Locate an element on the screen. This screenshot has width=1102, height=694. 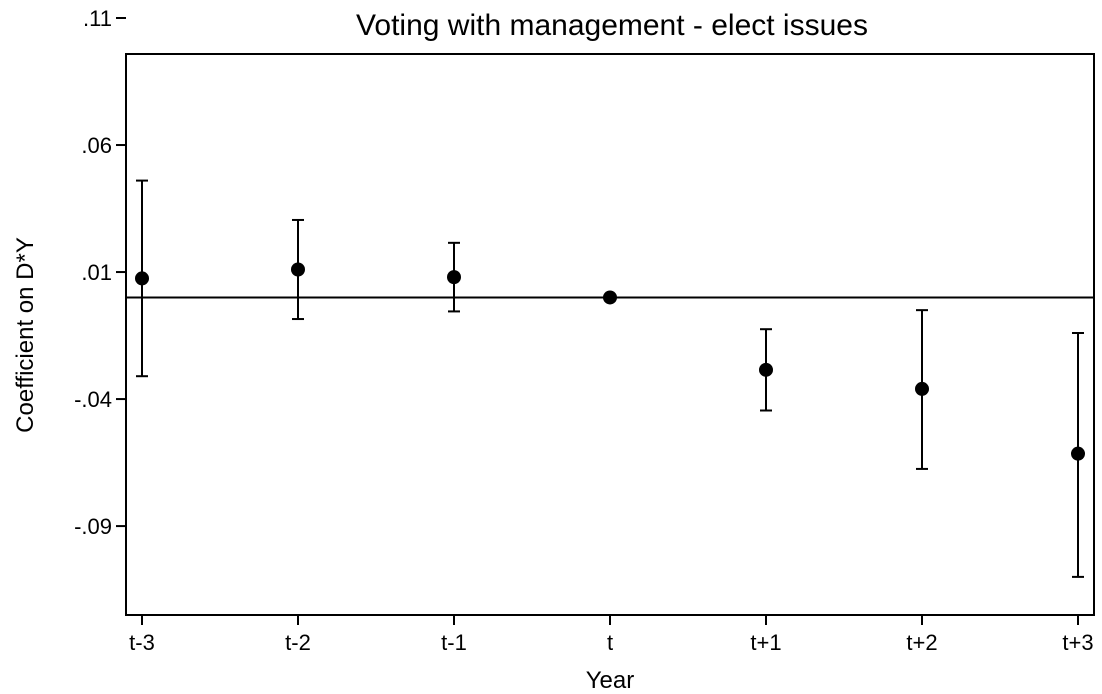
x-tick-label: t-1 is located at coordinates (454, 642).